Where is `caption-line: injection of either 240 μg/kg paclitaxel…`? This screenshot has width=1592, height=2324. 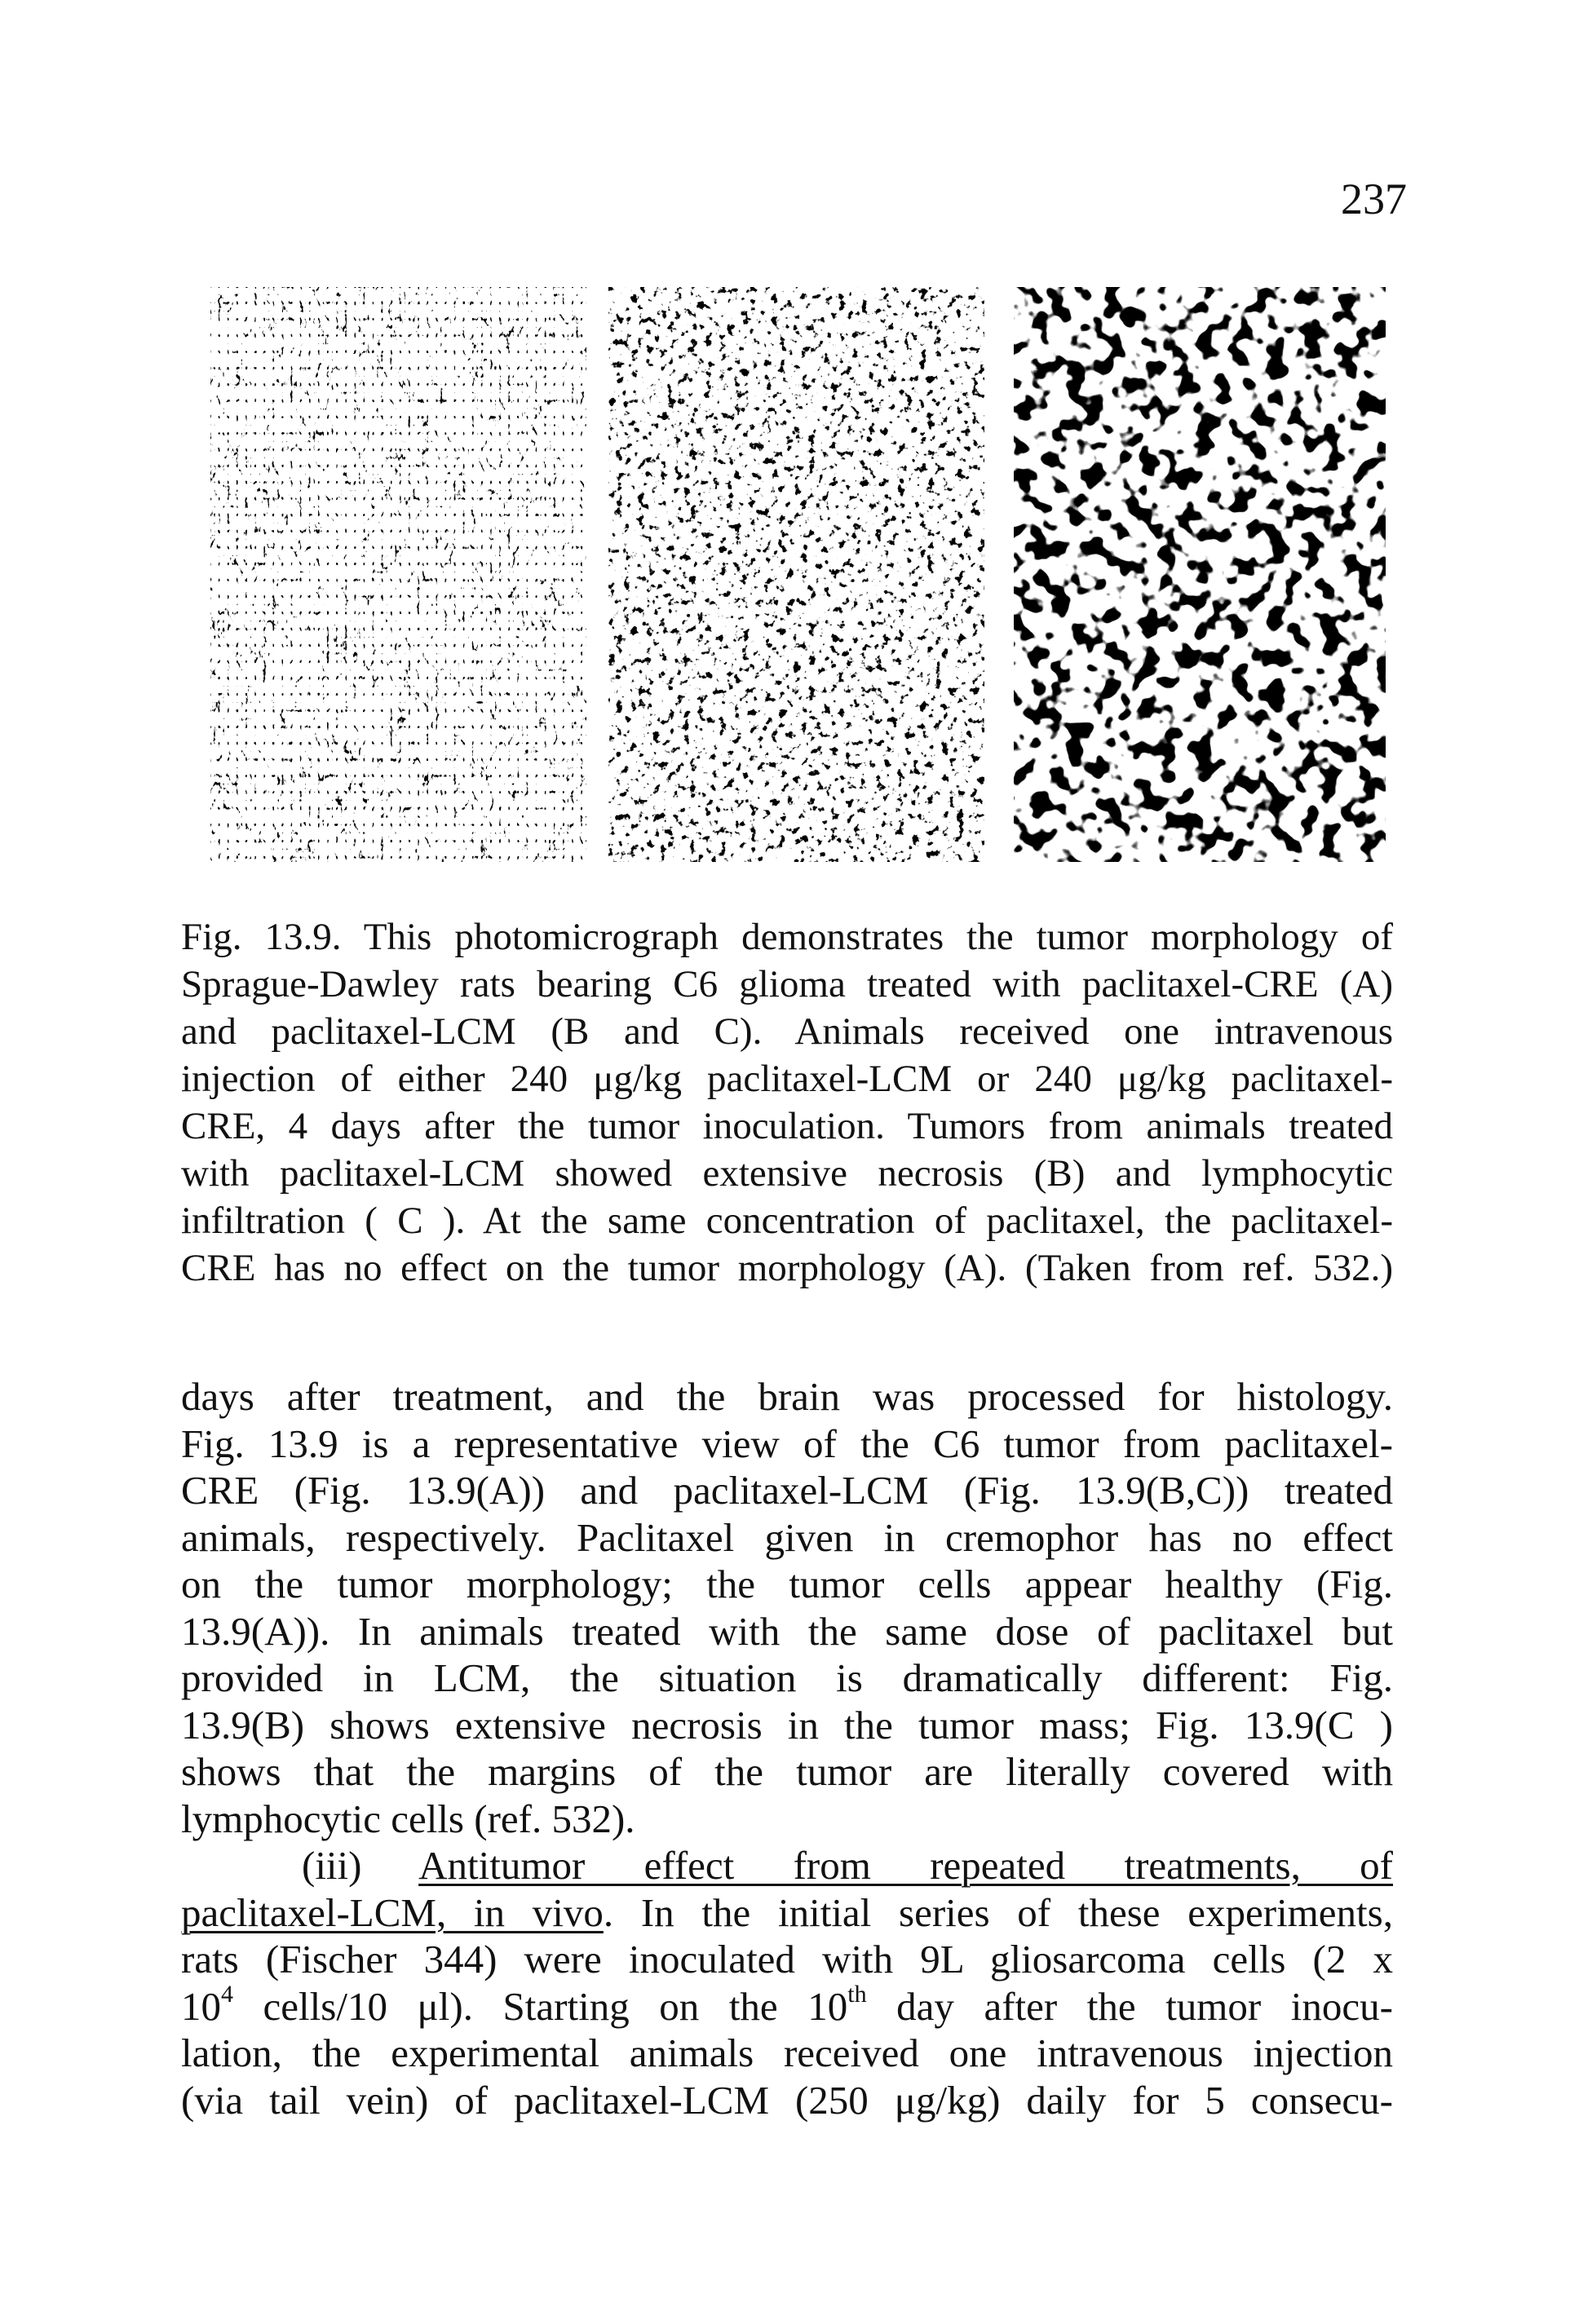 caption-line: injection of either 240 μg/kg paclitaxel… is located at coordinates (787, 1079).